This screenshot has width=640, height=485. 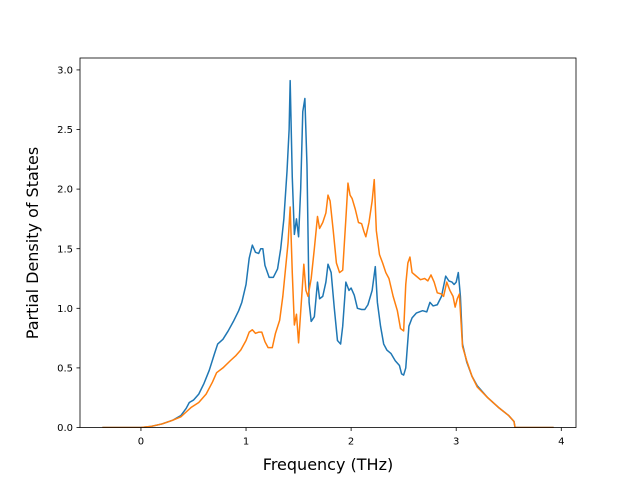 I want to click on y-tick-label: 2.5, so click(x=65, y=130).